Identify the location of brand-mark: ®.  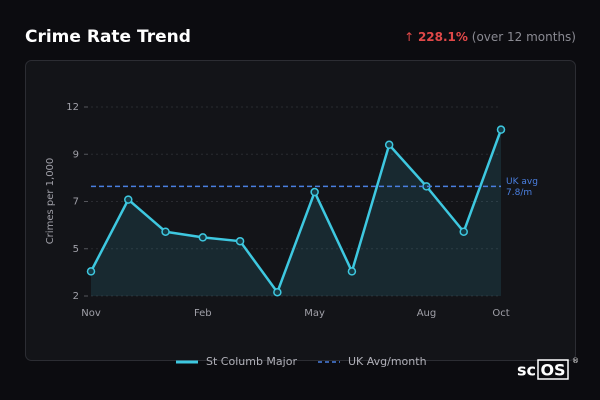
(575, 361).